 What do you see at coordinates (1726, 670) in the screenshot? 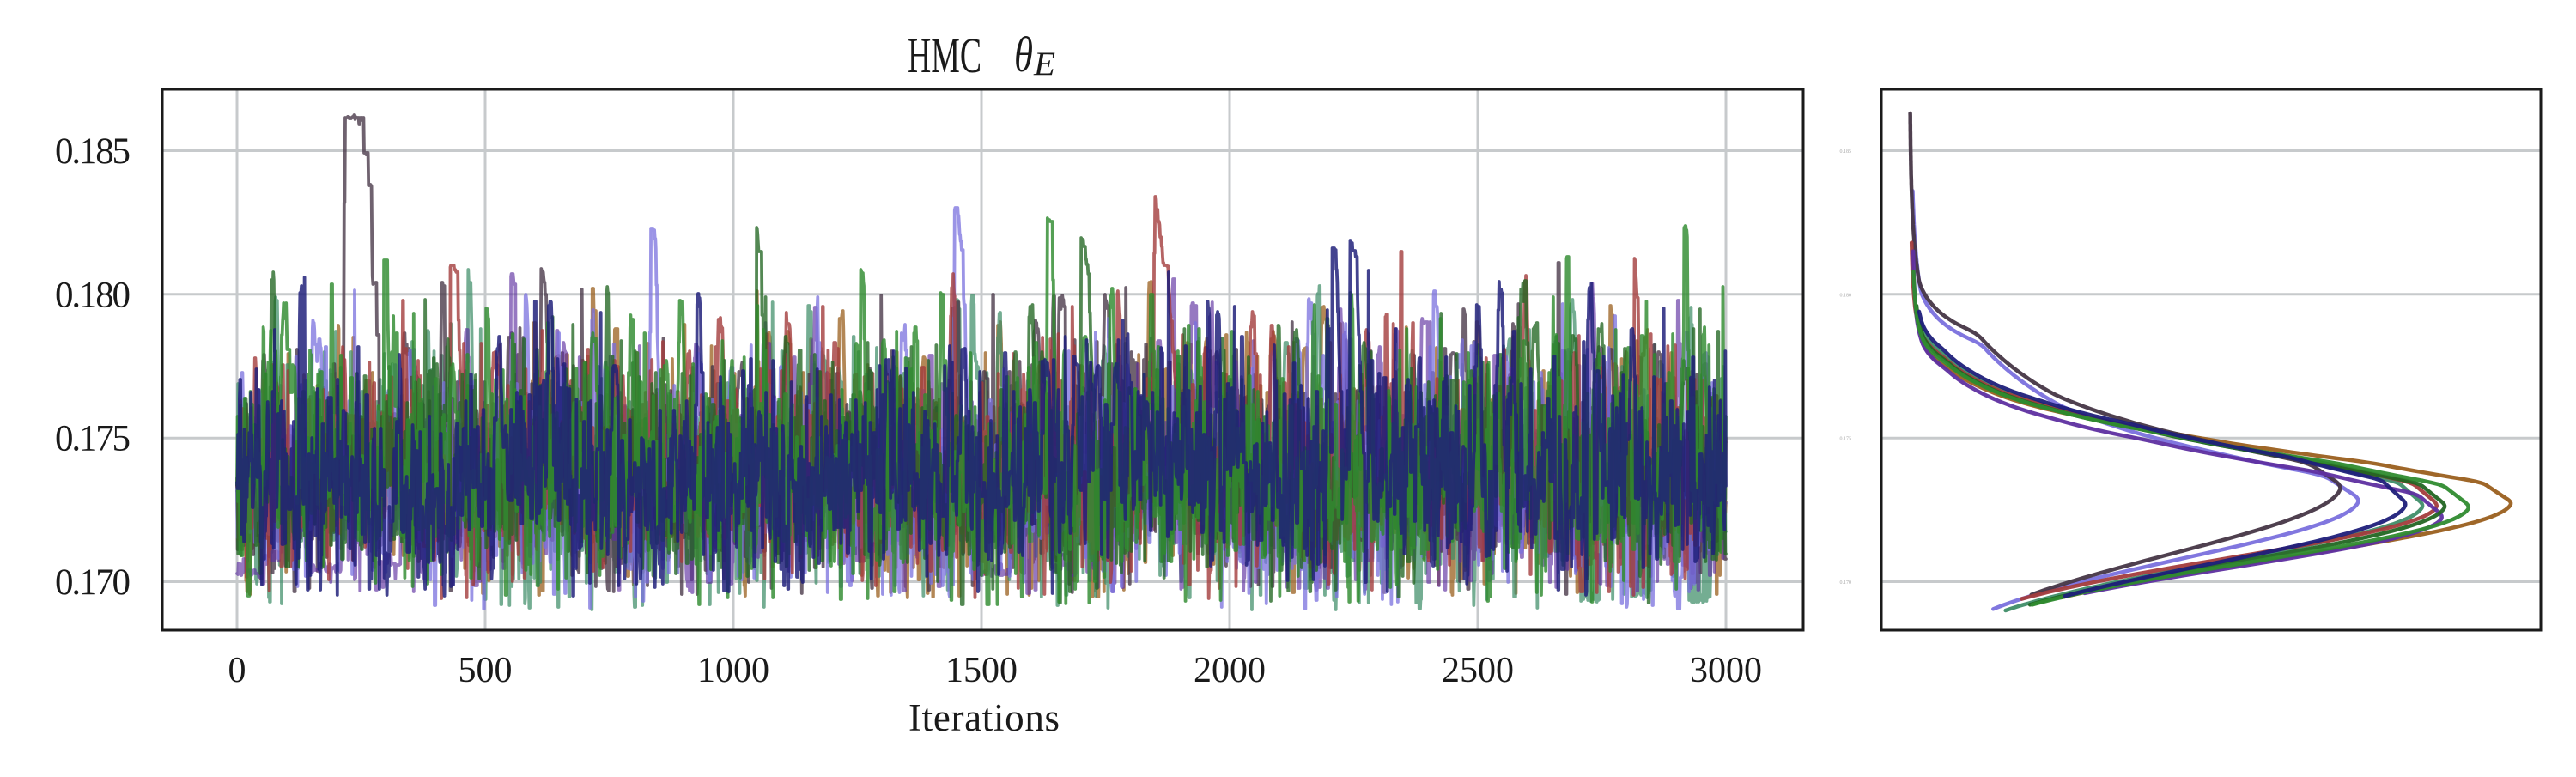
I see `svg-text: 3000` at bounding box center [1726, 670].